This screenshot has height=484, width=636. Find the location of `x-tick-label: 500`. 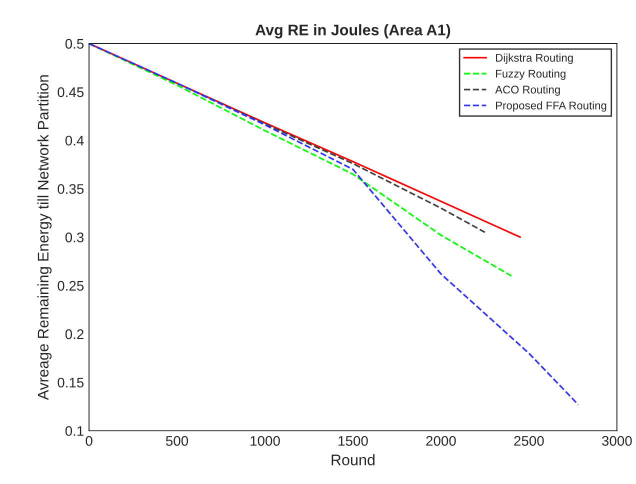

x-tick-label: 500 is located at coordinates (177, 441).